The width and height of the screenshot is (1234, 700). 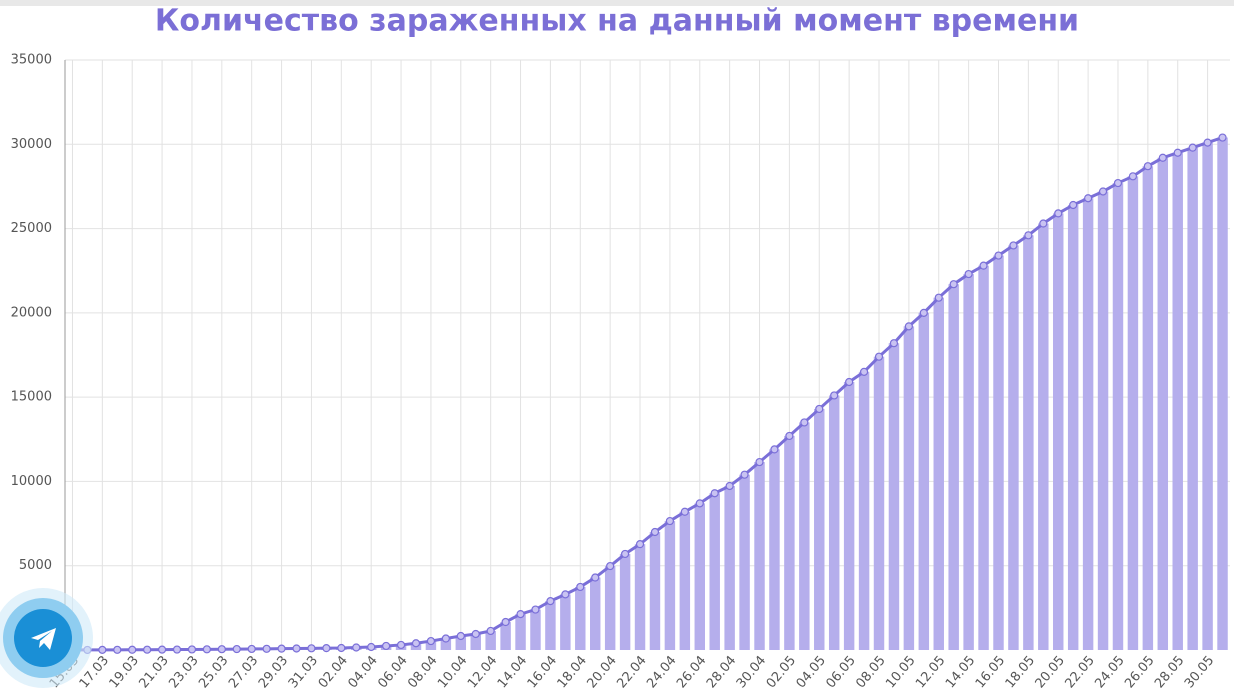 I want to click on x-tick-label: 26.04, so click(x=691, y=672).